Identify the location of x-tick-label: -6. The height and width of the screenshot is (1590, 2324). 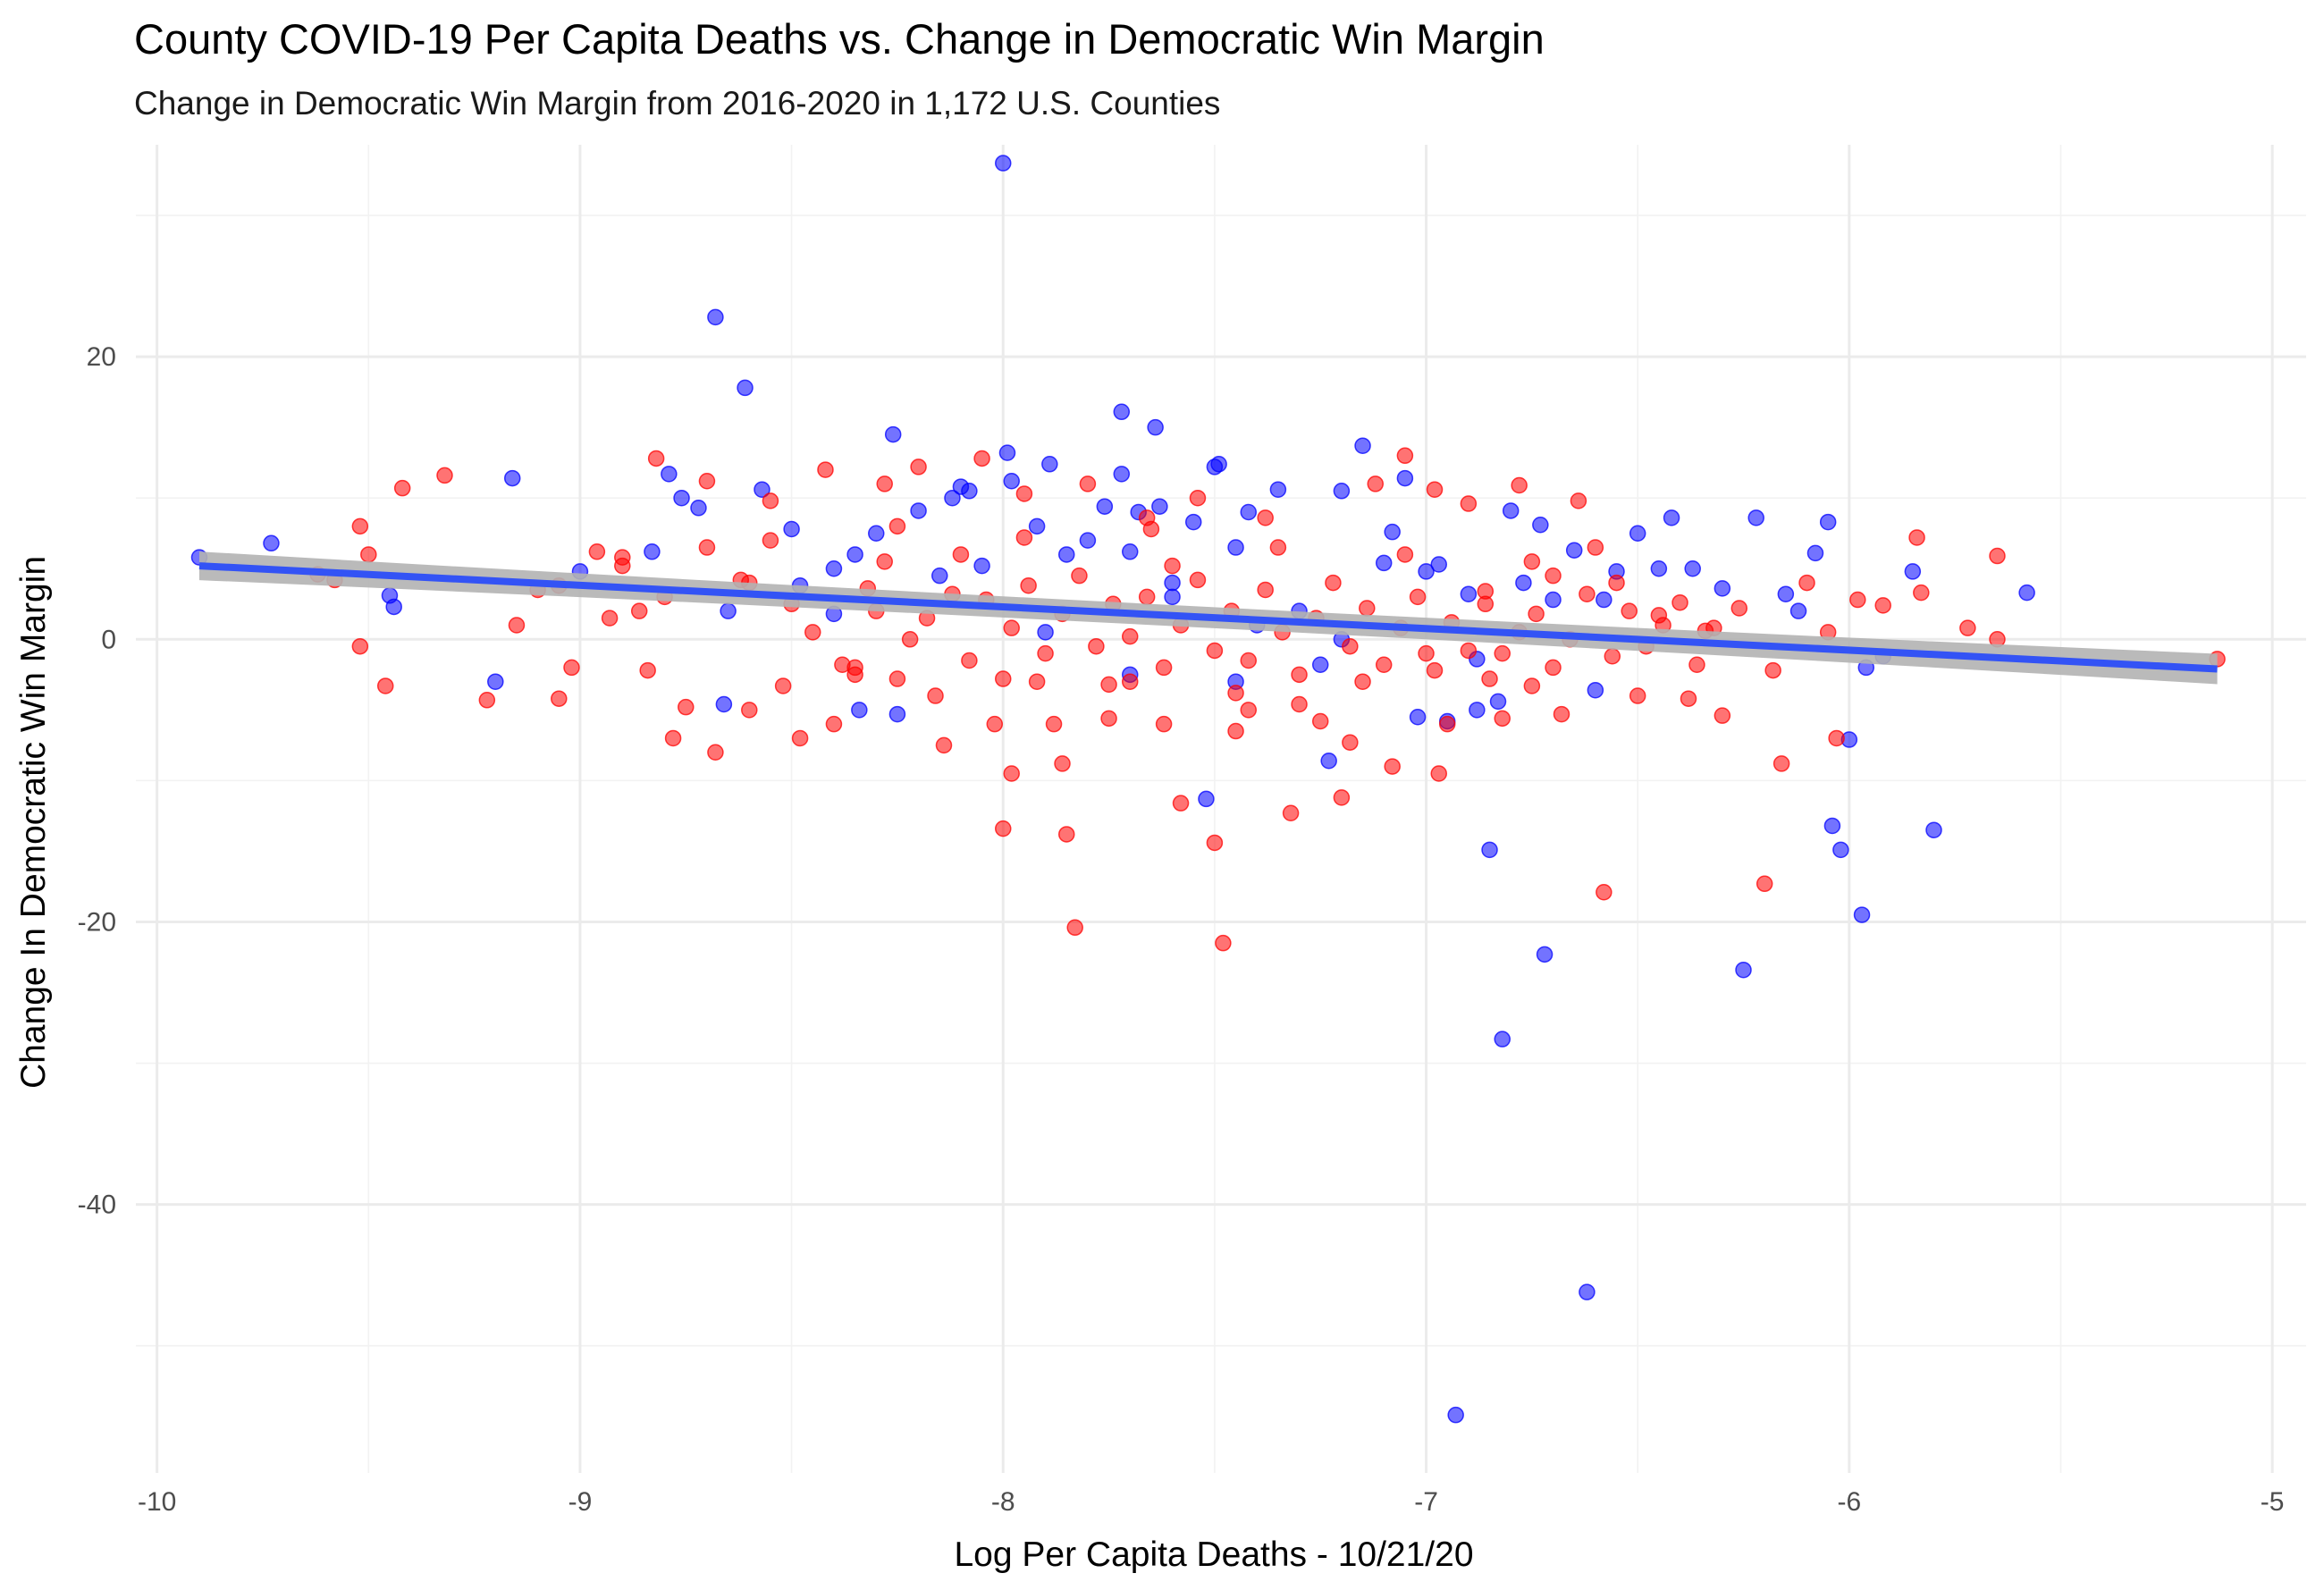
(1849, 1502).